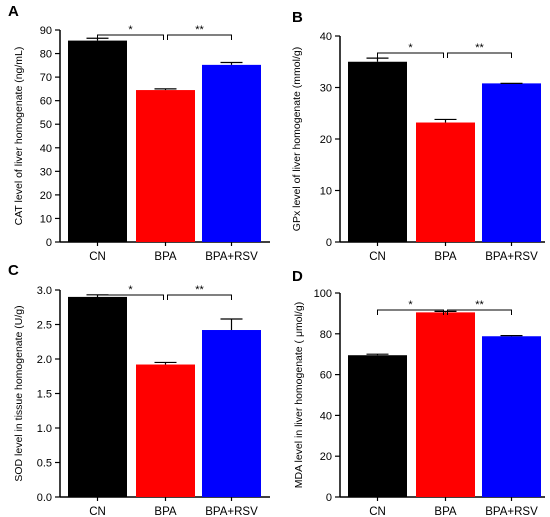 The height and width of the screenshot is (517, 550). What do you see at coordinates (323, 294) in the screenshot?
I see `y-tick-label: 100` at bounding box center [323, 294].